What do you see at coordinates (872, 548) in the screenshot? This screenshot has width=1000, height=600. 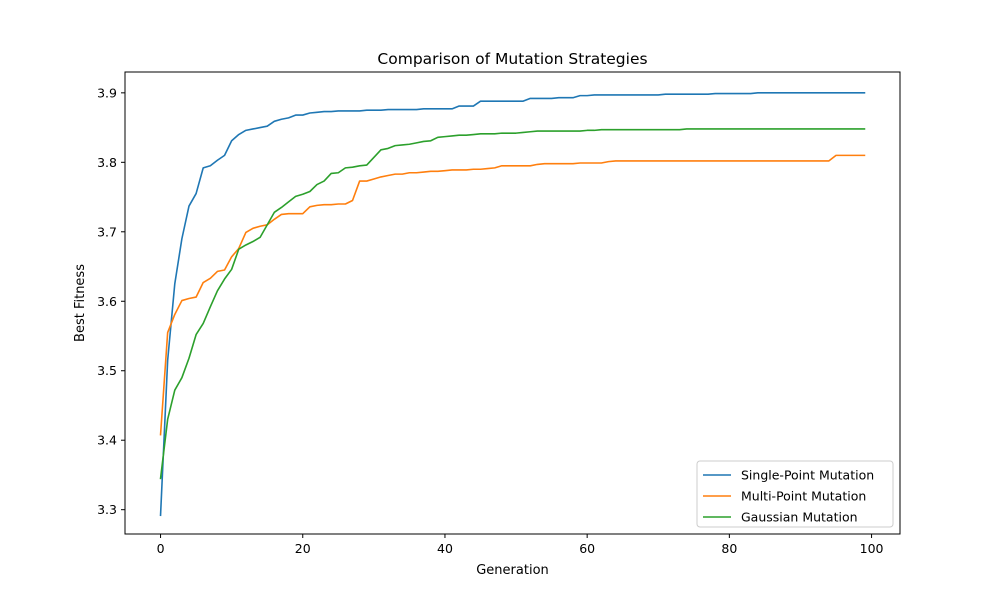 I see `x-tick-label: 100` at bounding box center [872, 548].